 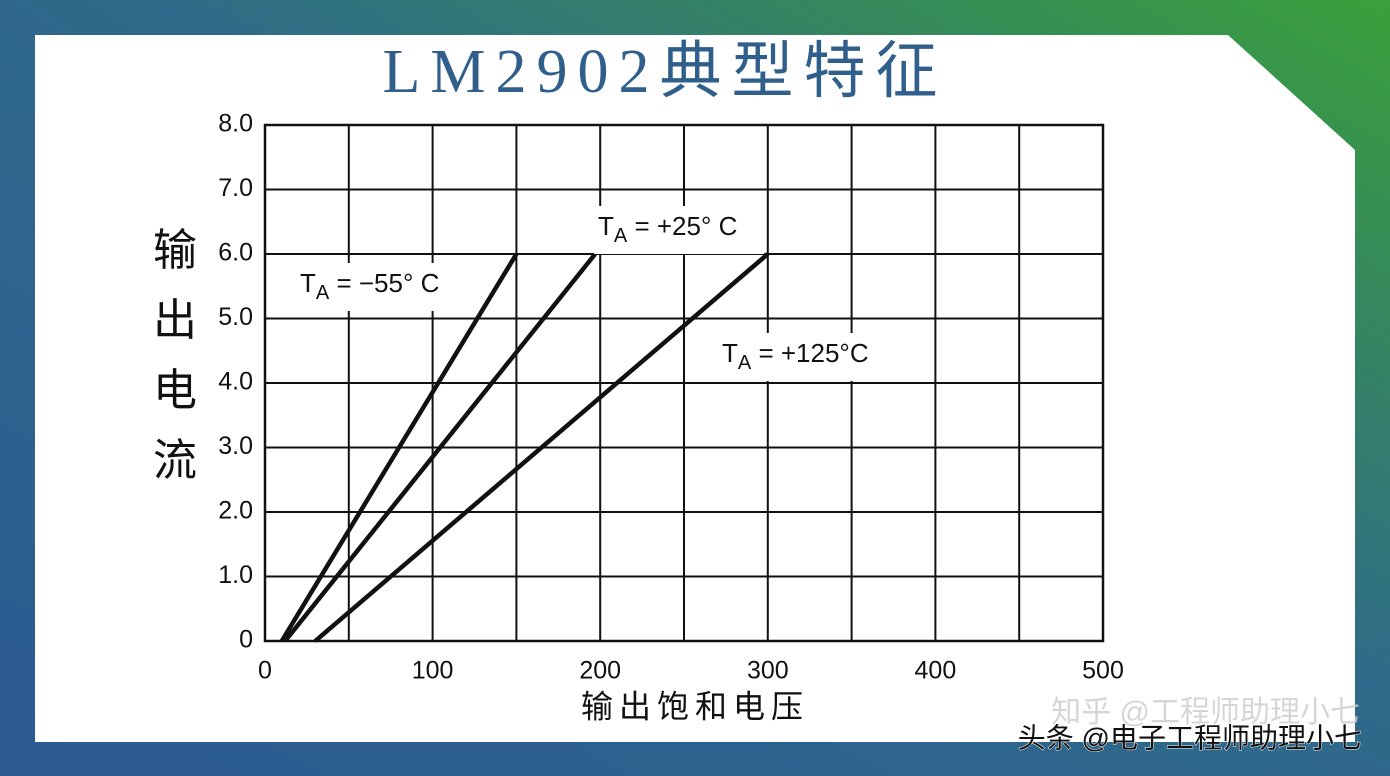 I want to click on y-tick-label: 2.0, so click(x=235, y=511).